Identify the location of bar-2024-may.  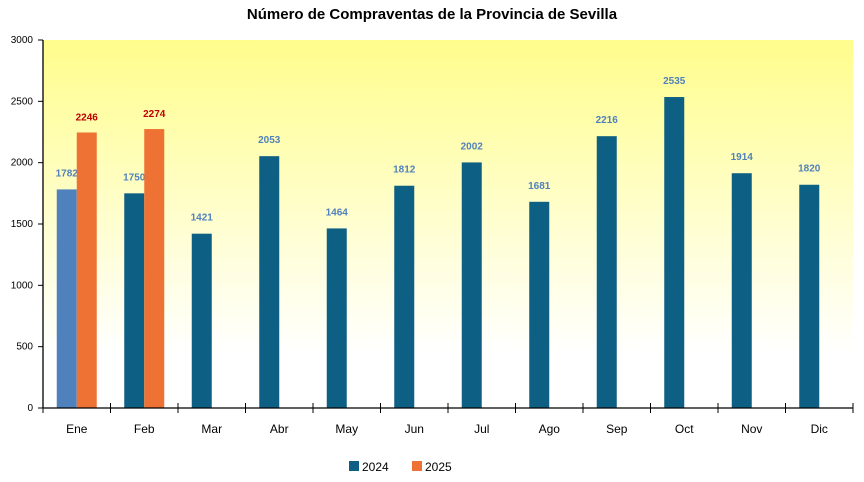
(336, 318).